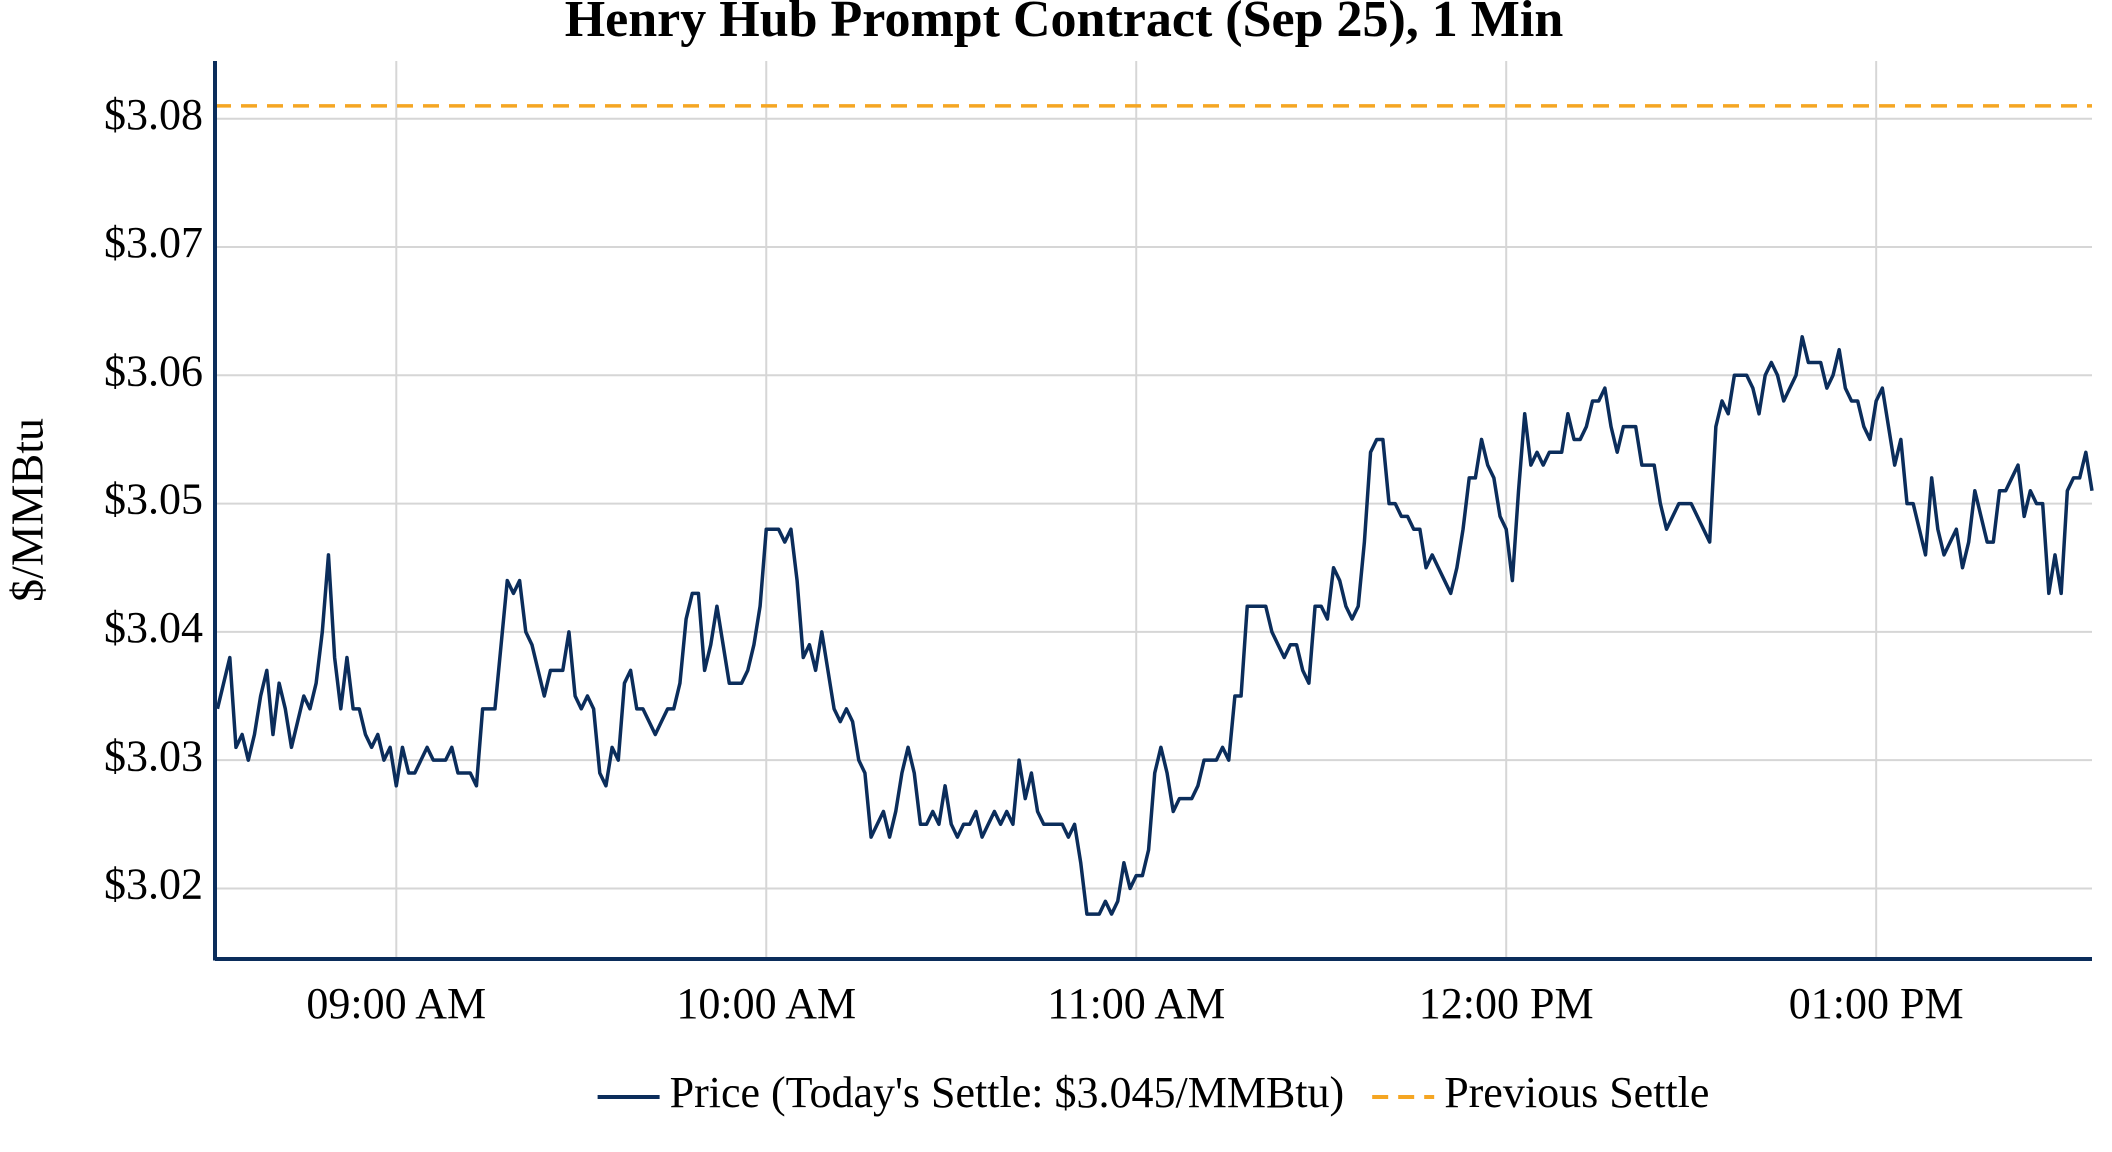 Image resolution: width=2112 pixels, height=1152 pixels. Describe the element at coordinates (1876, 1003) in the screenshot. I see `x-tick-label: 01:00 PM` at that location.